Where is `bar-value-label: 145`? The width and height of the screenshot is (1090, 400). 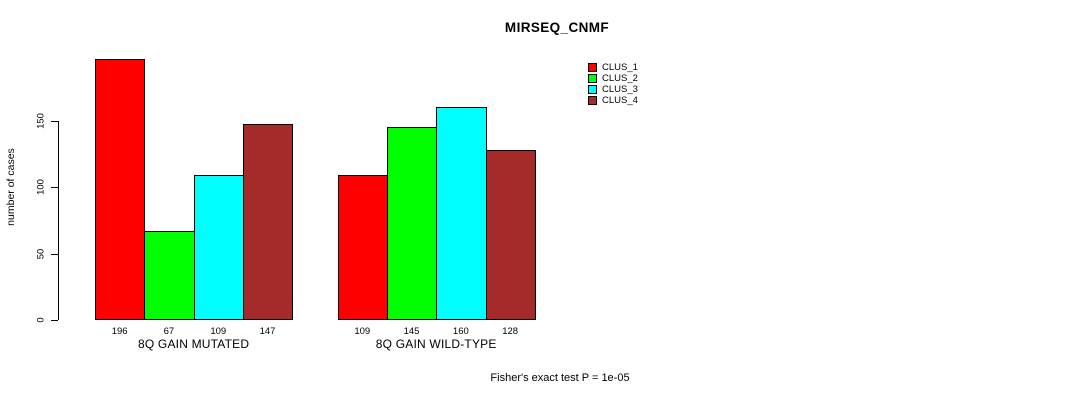
bar-value-label: 145 is located at coordinates (411, 331).